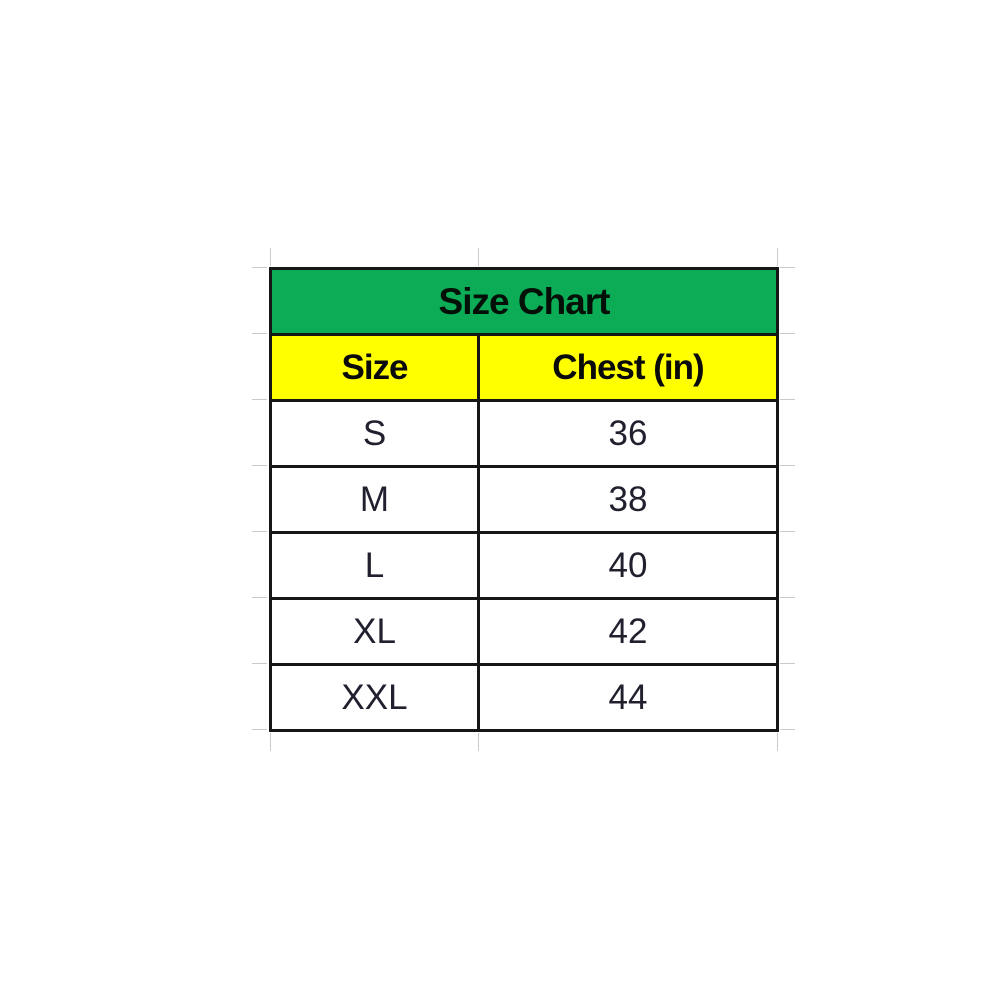 Image resolution: width=1000 pixels, height=1000 pixels. I want to click on chest-cell: 44, so click(628, 697).